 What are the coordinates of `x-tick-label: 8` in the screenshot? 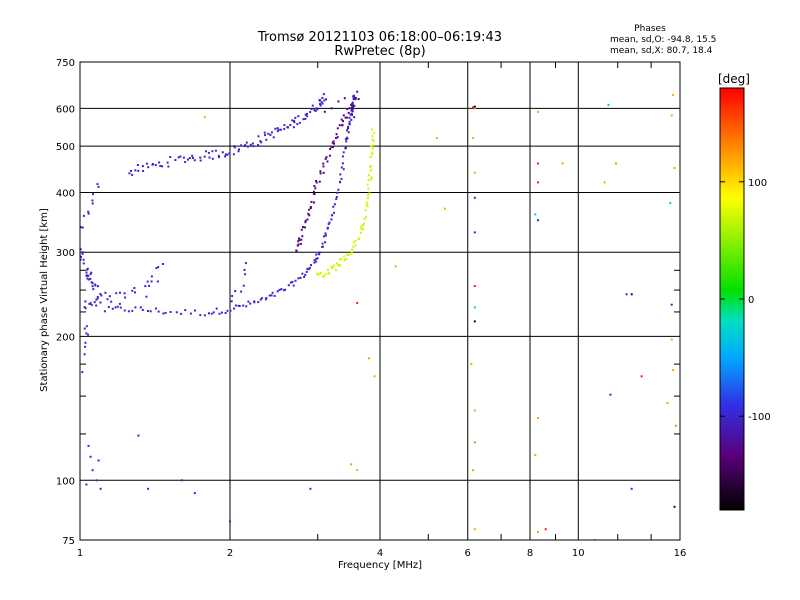 It's located at (530, 553).